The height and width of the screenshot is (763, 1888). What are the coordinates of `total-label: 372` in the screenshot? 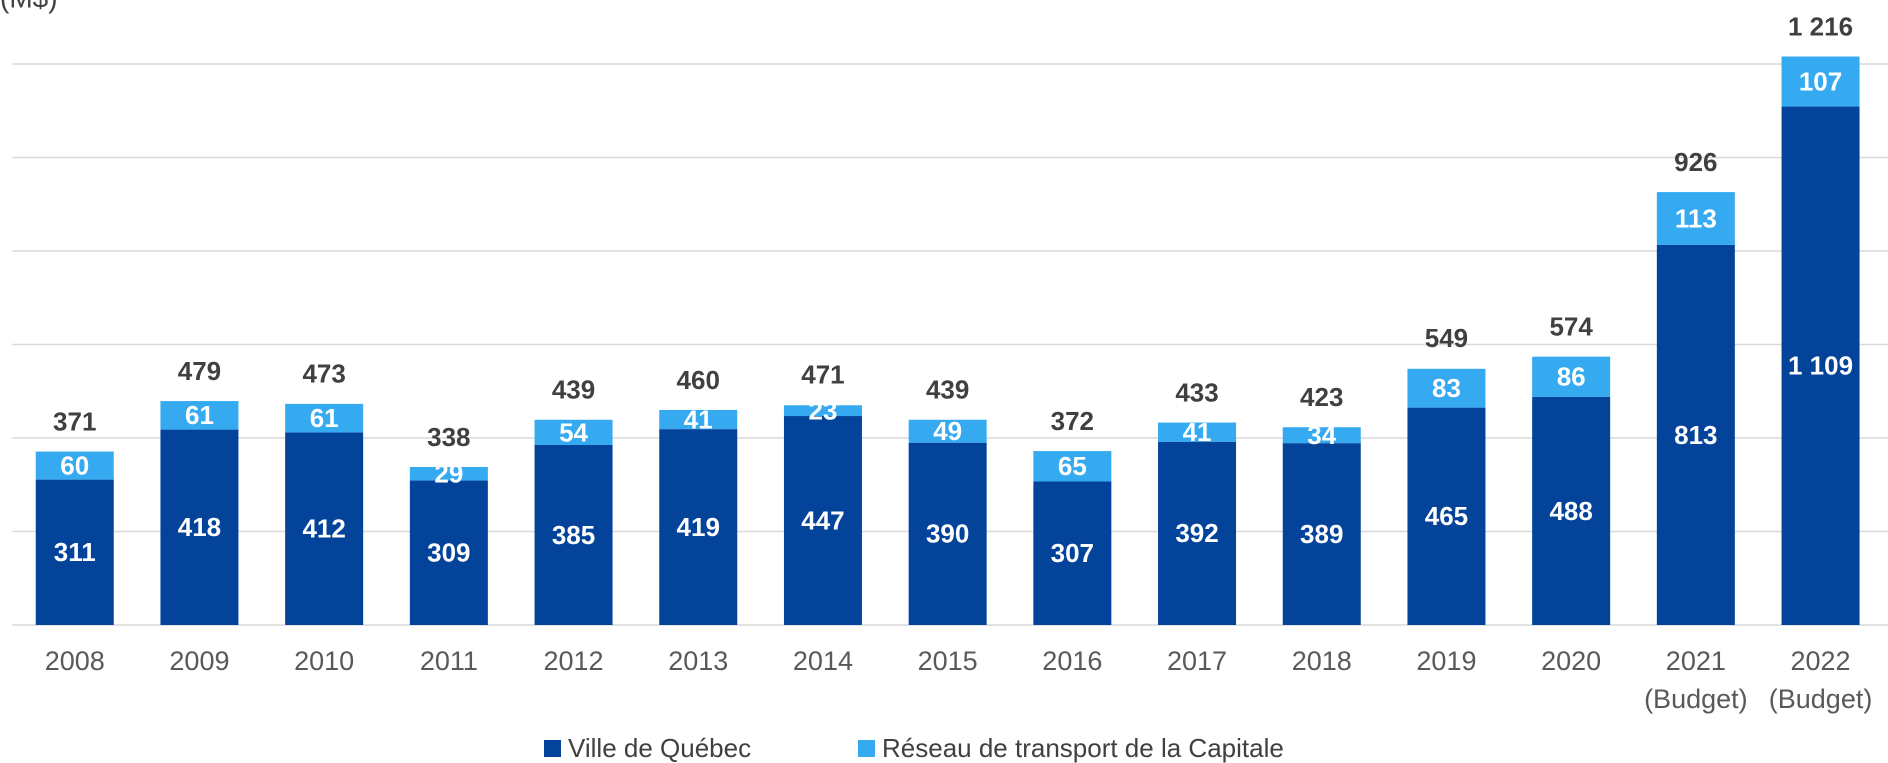 It's located at (1072, 421).